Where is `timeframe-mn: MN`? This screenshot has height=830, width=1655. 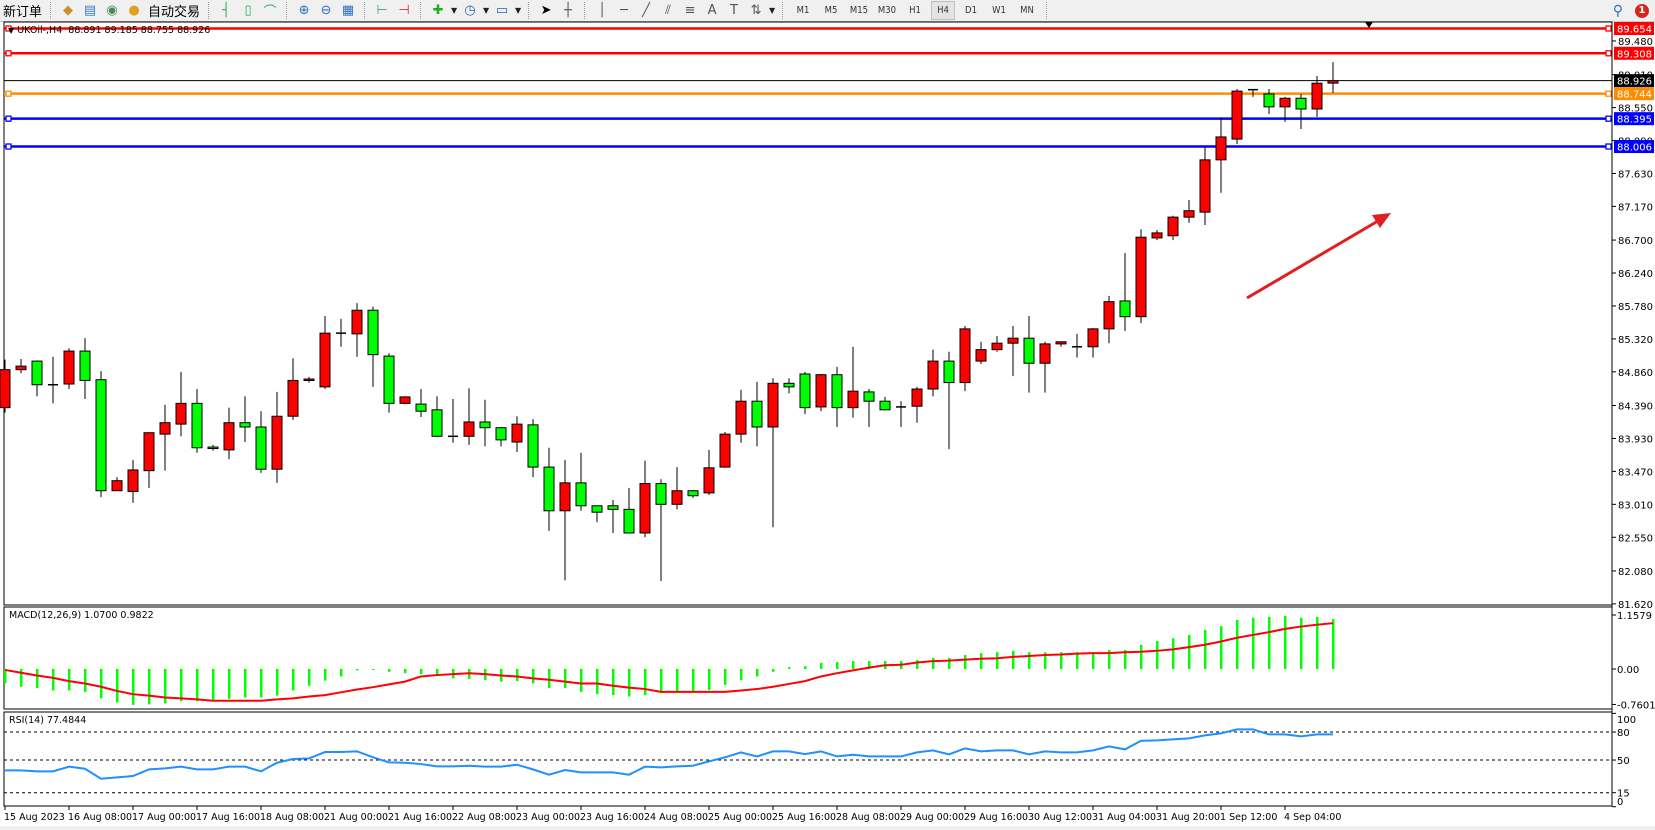
timeframe-mn: MN is located at coordinates (1027, 10).